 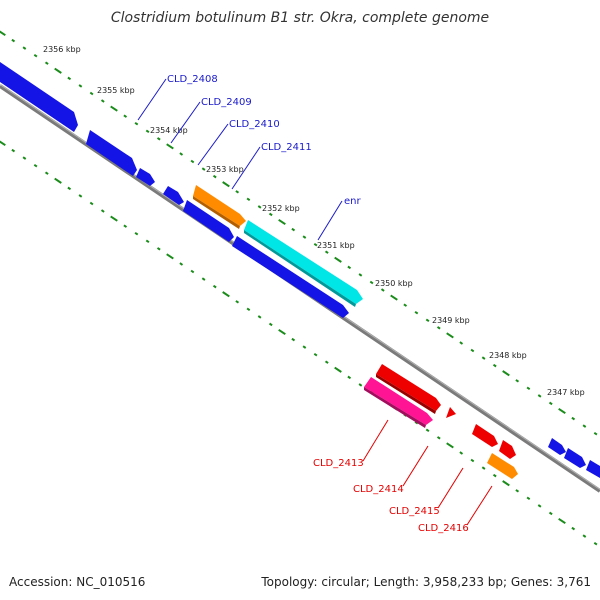 What do you see at coordinates (485, 435) in the screenshot?
I see `gene-cld-2415b` at bounding box center [485, 435].